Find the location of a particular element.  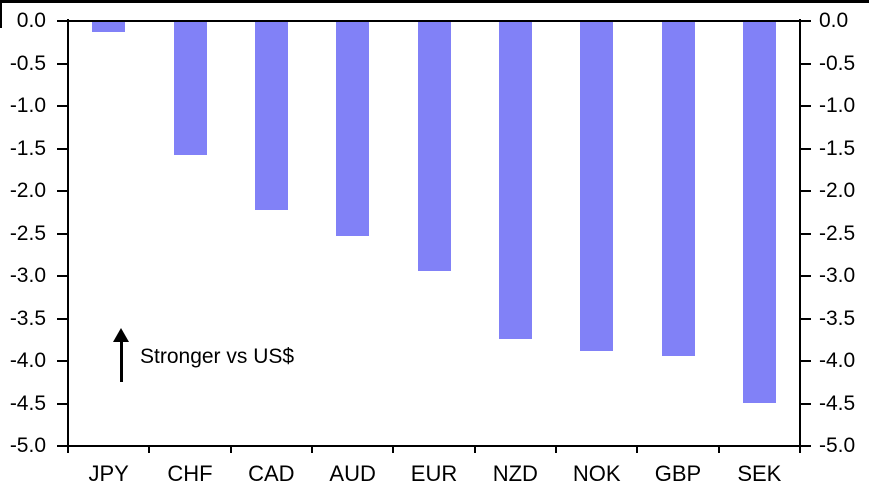

y-tick-label-right-2: -1.0 is located at coordinates (837, 105).